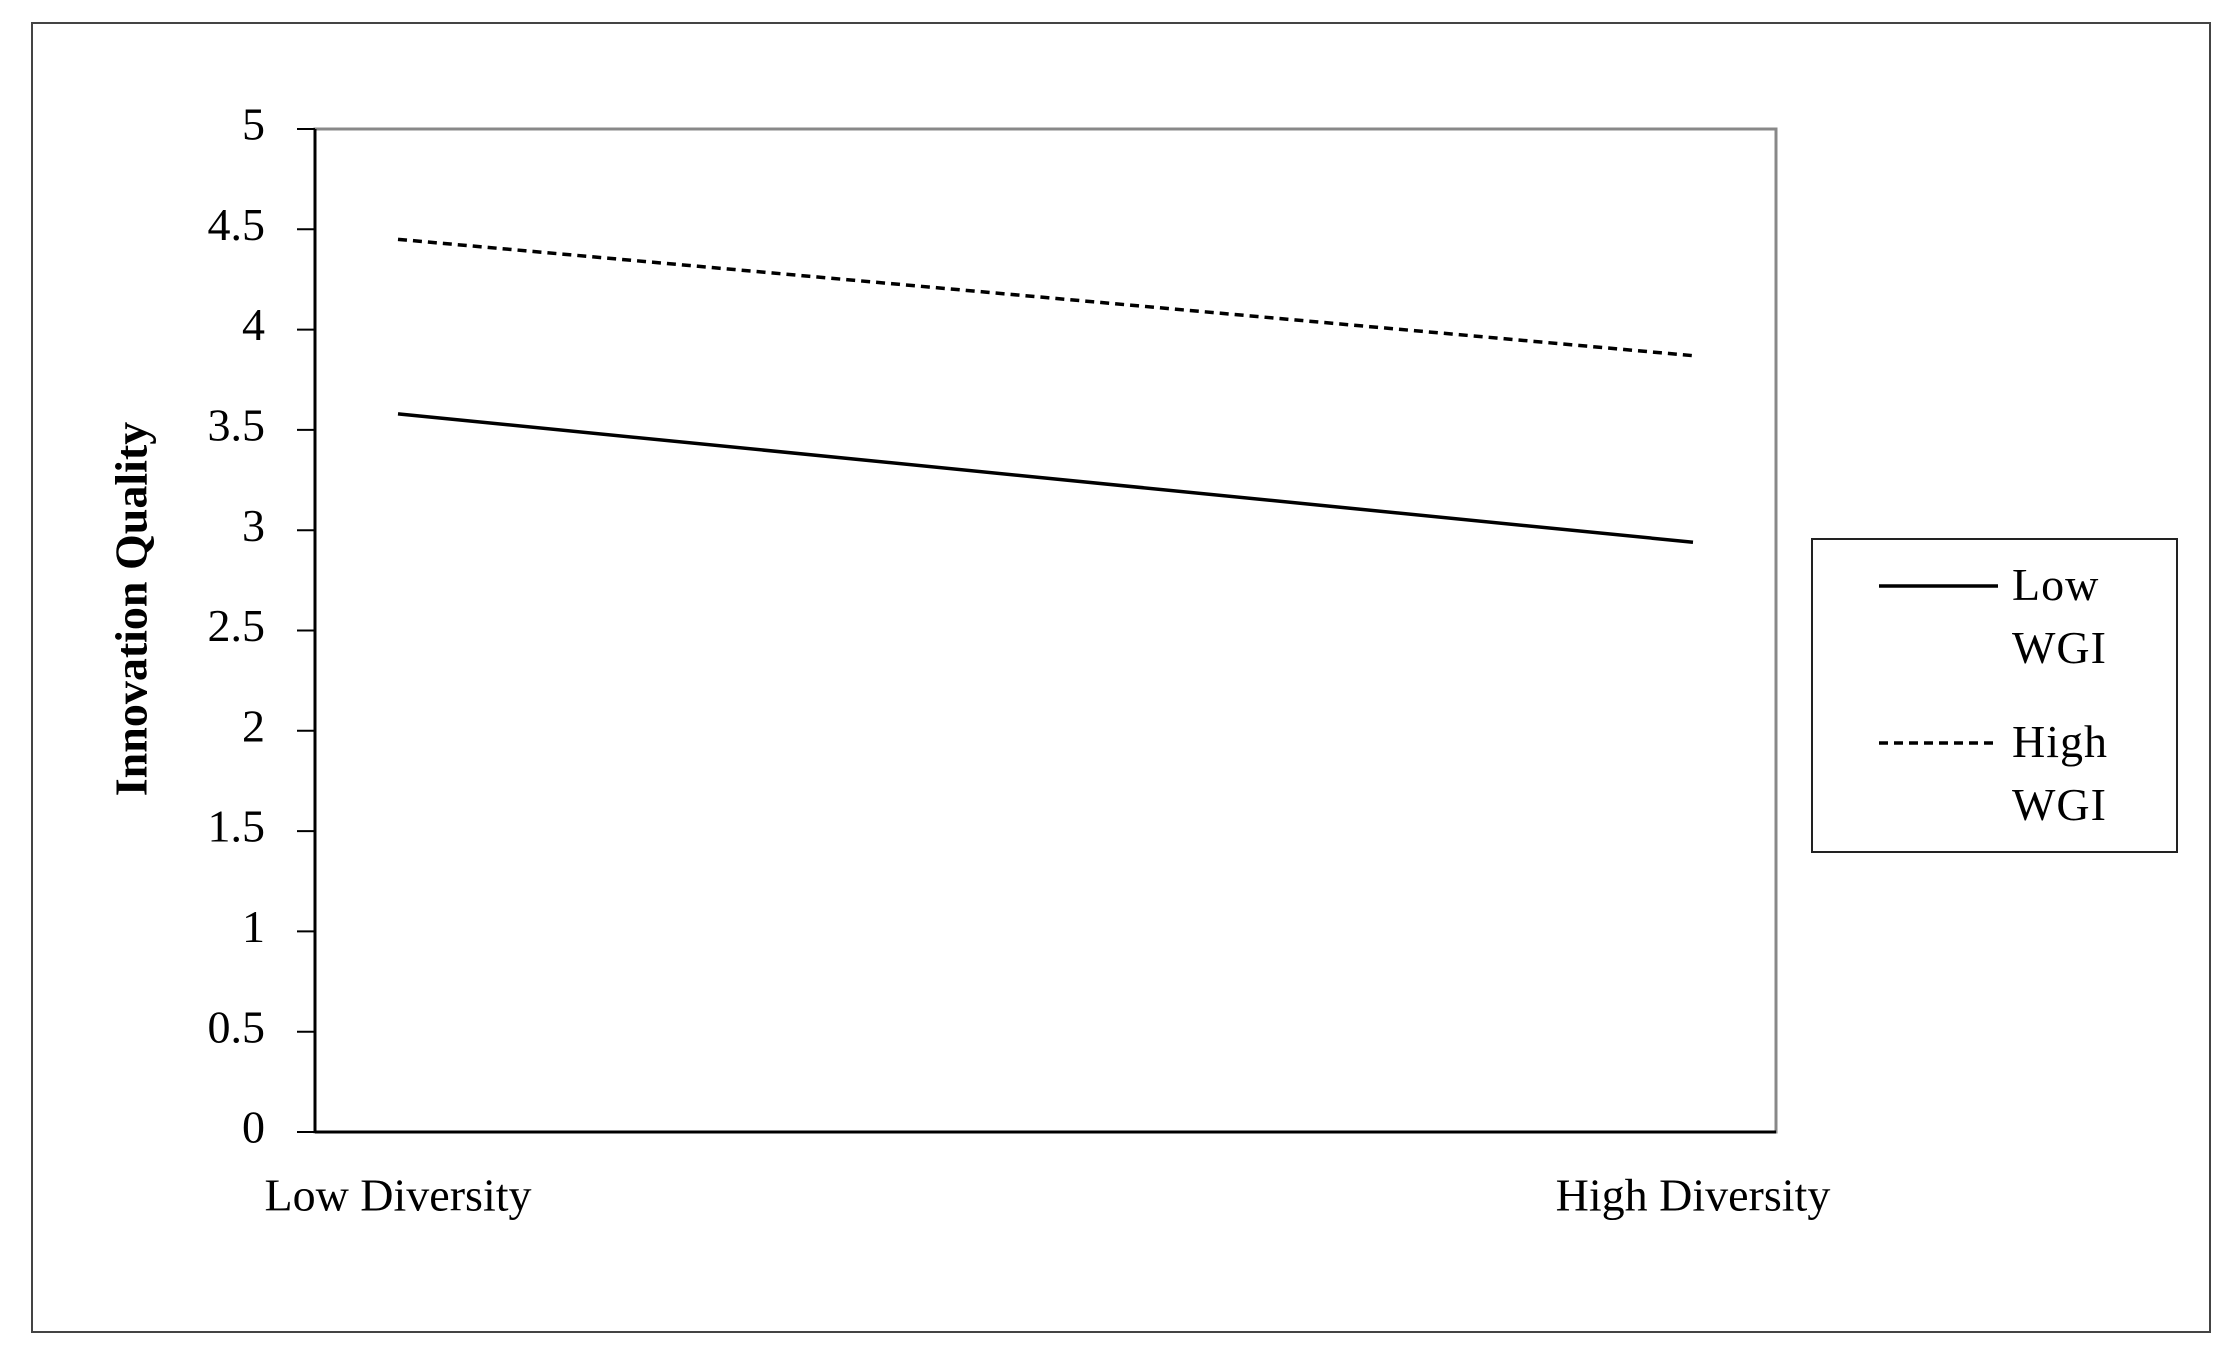  What do you see at coordinates (253, 525) in the screenshot?
I see `y-tick-label: 3` at bounding box center [253, 525].